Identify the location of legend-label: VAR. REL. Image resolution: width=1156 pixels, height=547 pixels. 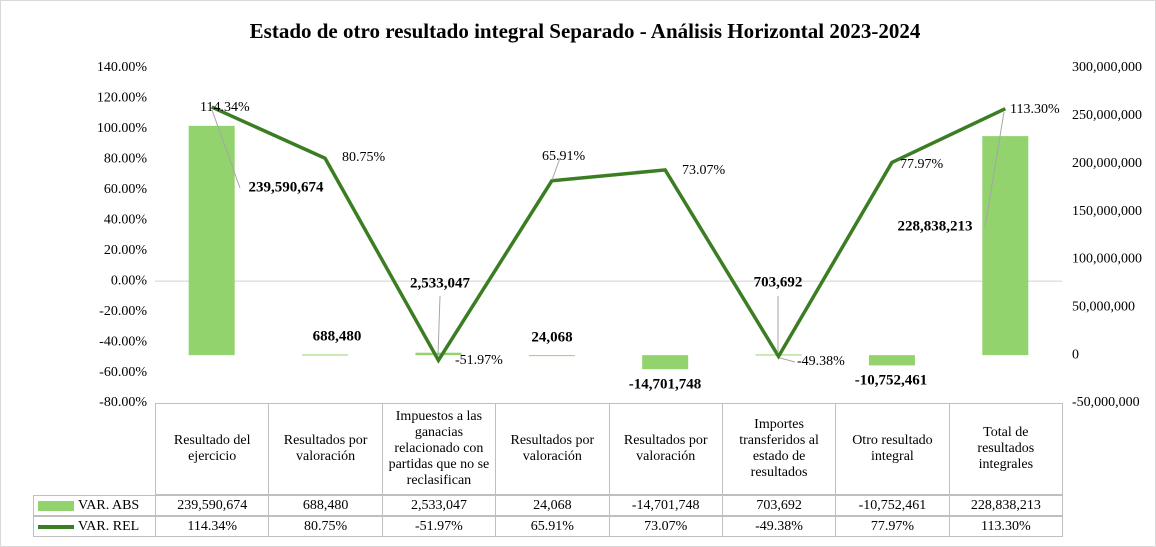
(109, 526).